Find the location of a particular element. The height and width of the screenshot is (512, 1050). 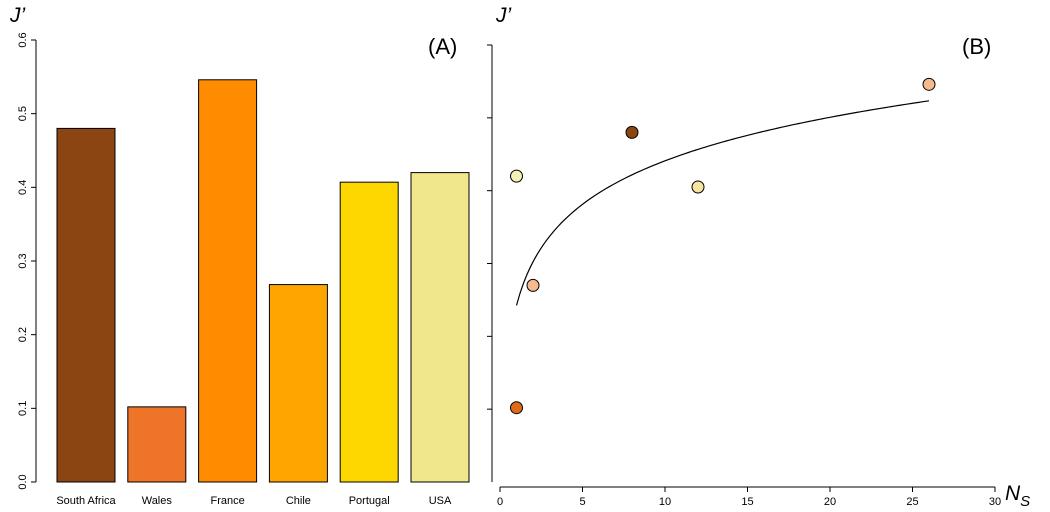

panel-a-x-tick-label: Wales is located at coordinates (157, 501).